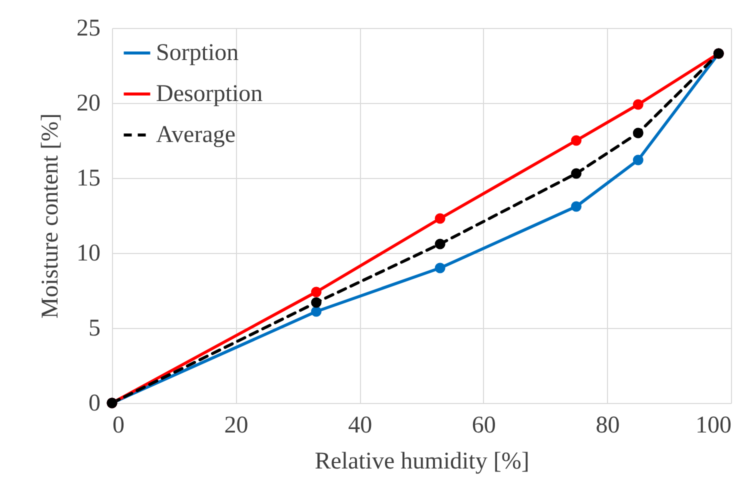 Image resolution: width=756 pixels, height=503 pixels. I want to click on y-tick-label: 25, so click(88, 29).